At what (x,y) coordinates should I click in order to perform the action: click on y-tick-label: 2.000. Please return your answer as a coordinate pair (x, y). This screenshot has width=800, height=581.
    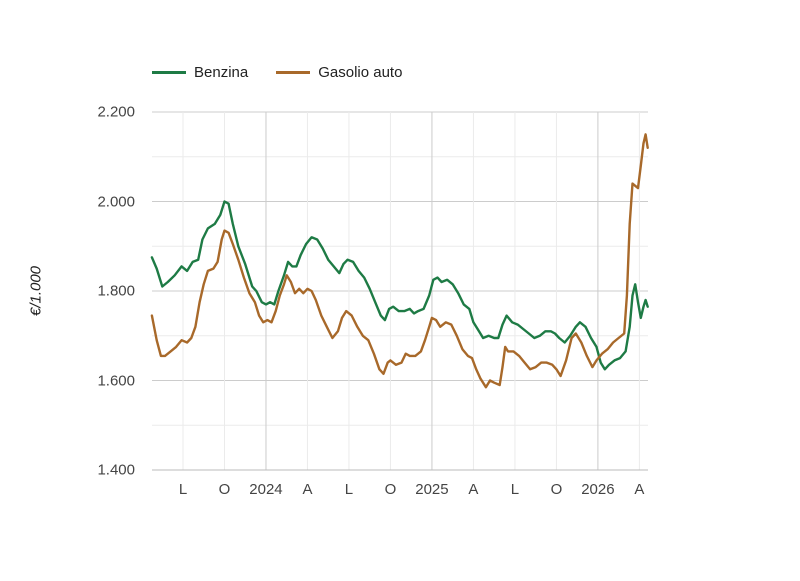
    Looking at the image, I should click on (116, 201).